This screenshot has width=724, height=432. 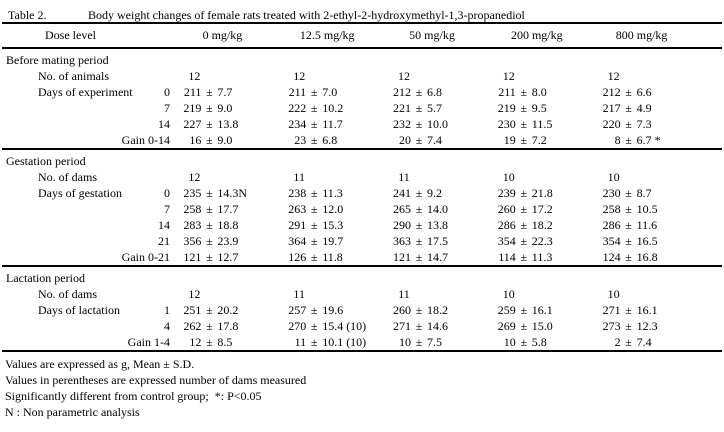 I want to click on value-group: 121 ±12.7, so click(x=222, y=257).